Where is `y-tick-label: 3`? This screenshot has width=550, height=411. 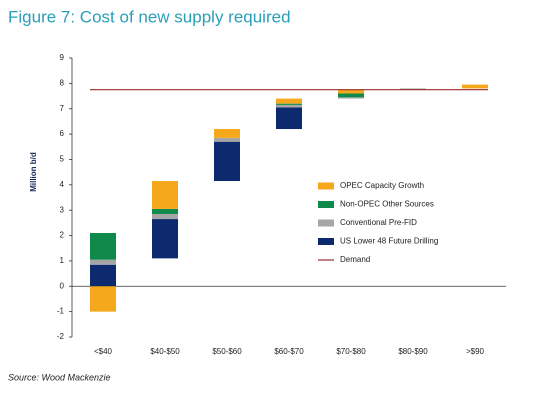 y-tick-label: 3 is located at coordinates (62, 209).